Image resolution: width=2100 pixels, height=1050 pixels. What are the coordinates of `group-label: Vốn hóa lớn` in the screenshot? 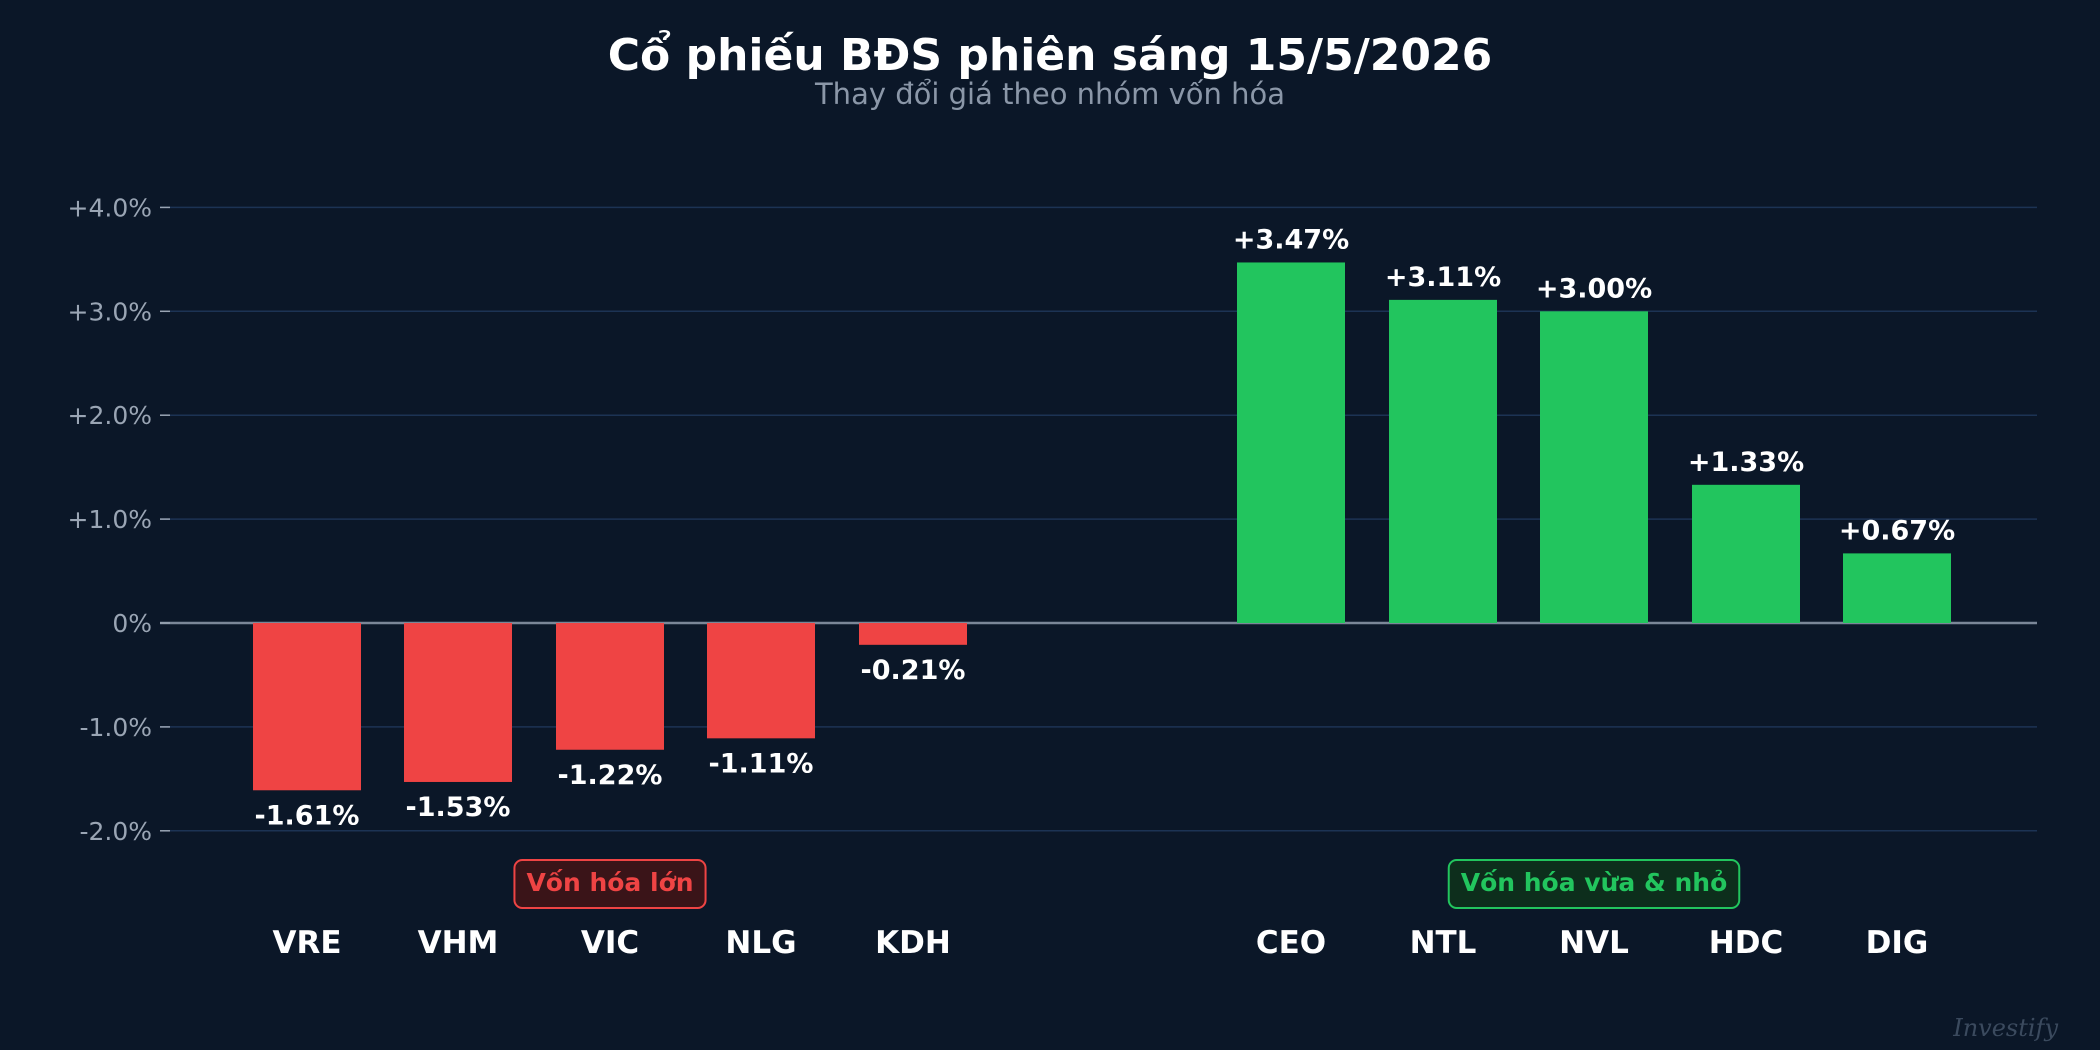 It's located at (609, 882).